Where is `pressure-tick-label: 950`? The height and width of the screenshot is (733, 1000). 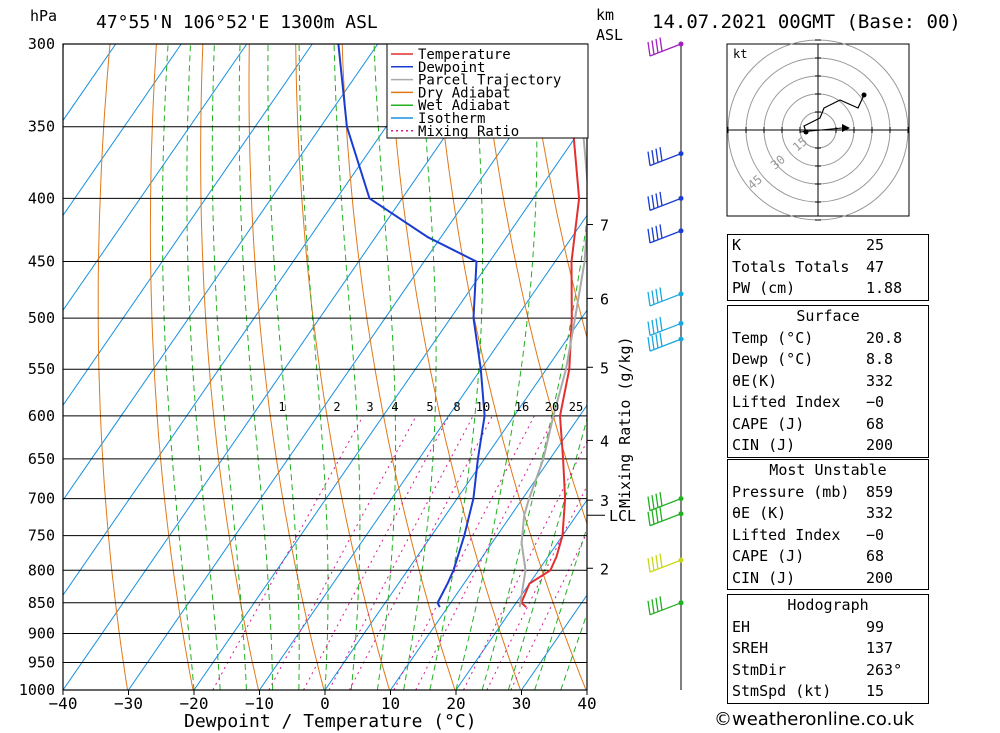 pressure-tick-label: 950 is located at coordinates (41, 662).